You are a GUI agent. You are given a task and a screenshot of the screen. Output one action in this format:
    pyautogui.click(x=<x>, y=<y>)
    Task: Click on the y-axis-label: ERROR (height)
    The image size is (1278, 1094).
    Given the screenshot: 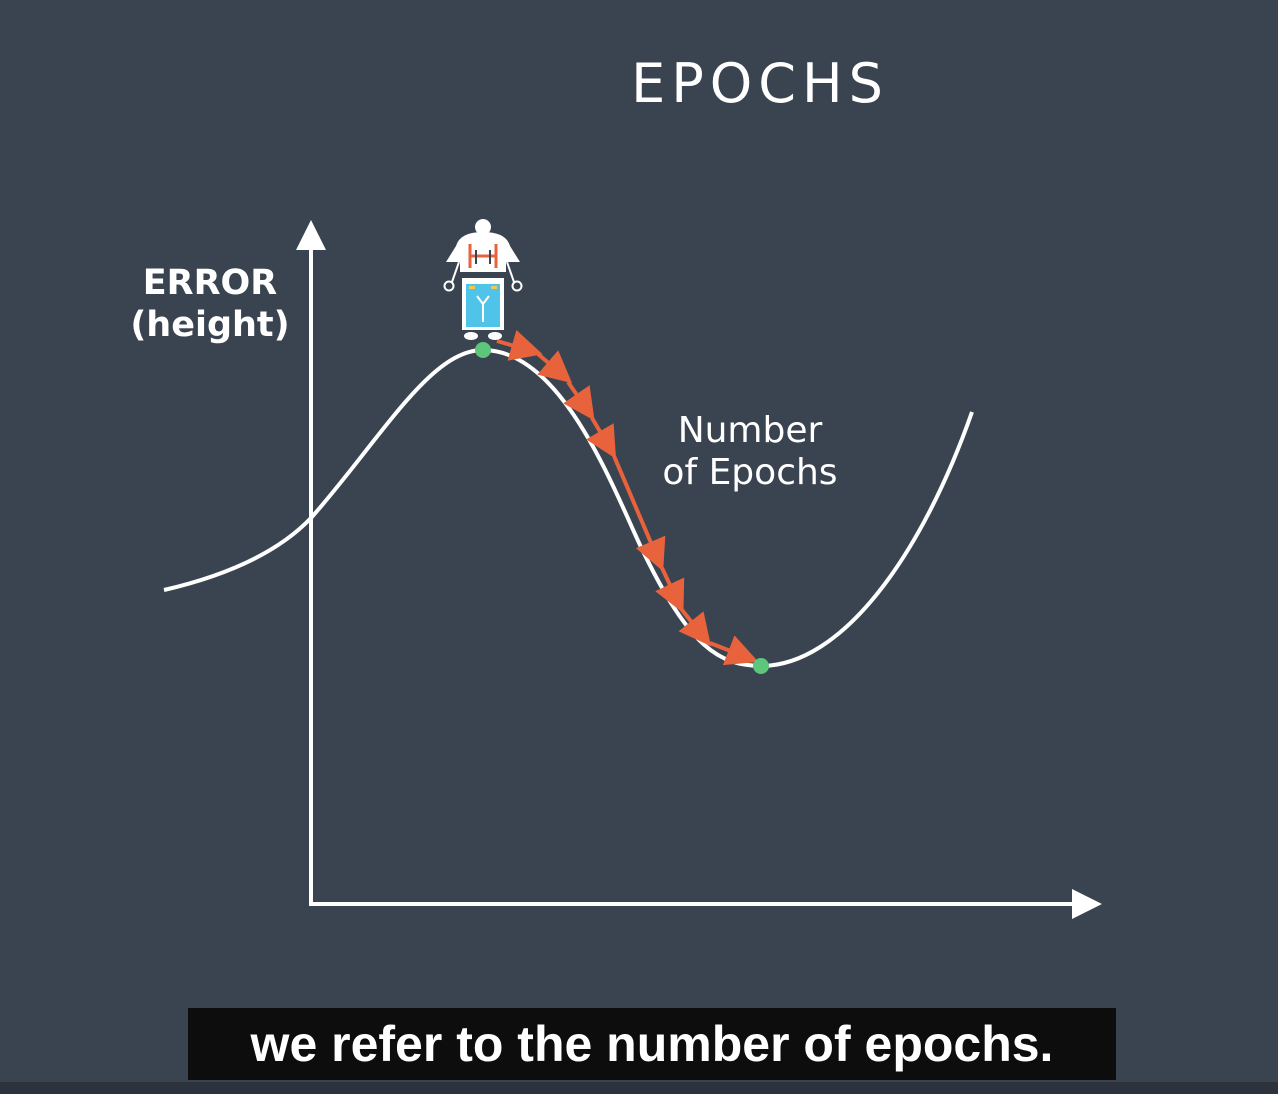 What is the action you would take?
    pyautogui.click(x=210, y=304)
    